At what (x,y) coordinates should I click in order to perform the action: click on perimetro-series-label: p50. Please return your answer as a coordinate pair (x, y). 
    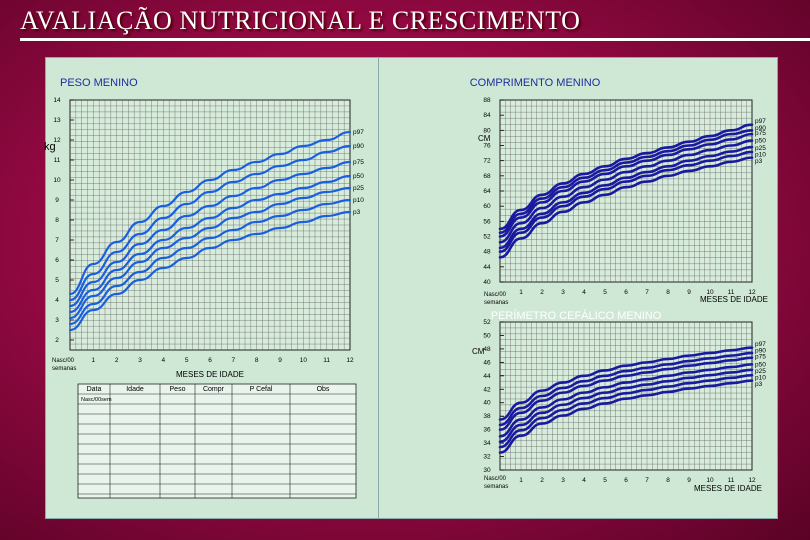
    Looking at the image, I should click on (760, 364).